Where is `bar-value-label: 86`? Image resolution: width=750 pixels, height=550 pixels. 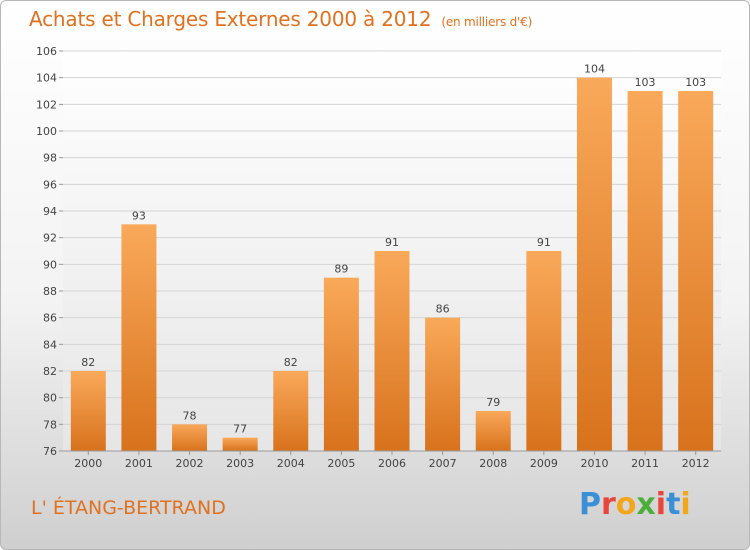 bar-value-label: 86 is located at coordinates (443, 309).